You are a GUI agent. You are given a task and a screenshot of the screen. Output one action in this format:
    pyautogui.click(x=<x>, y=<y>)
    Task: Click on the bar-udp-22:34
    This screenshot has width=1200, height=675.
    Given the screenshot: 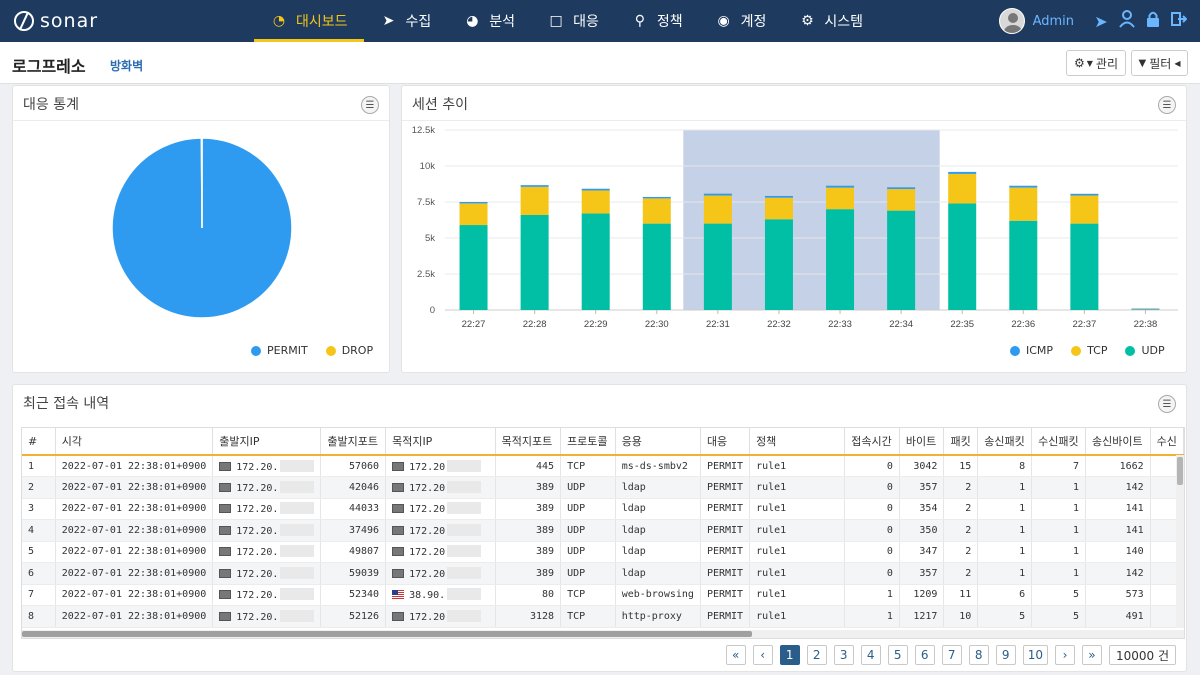 What is the action you would take?
    pyautogui.click(x=901, y=260)
    